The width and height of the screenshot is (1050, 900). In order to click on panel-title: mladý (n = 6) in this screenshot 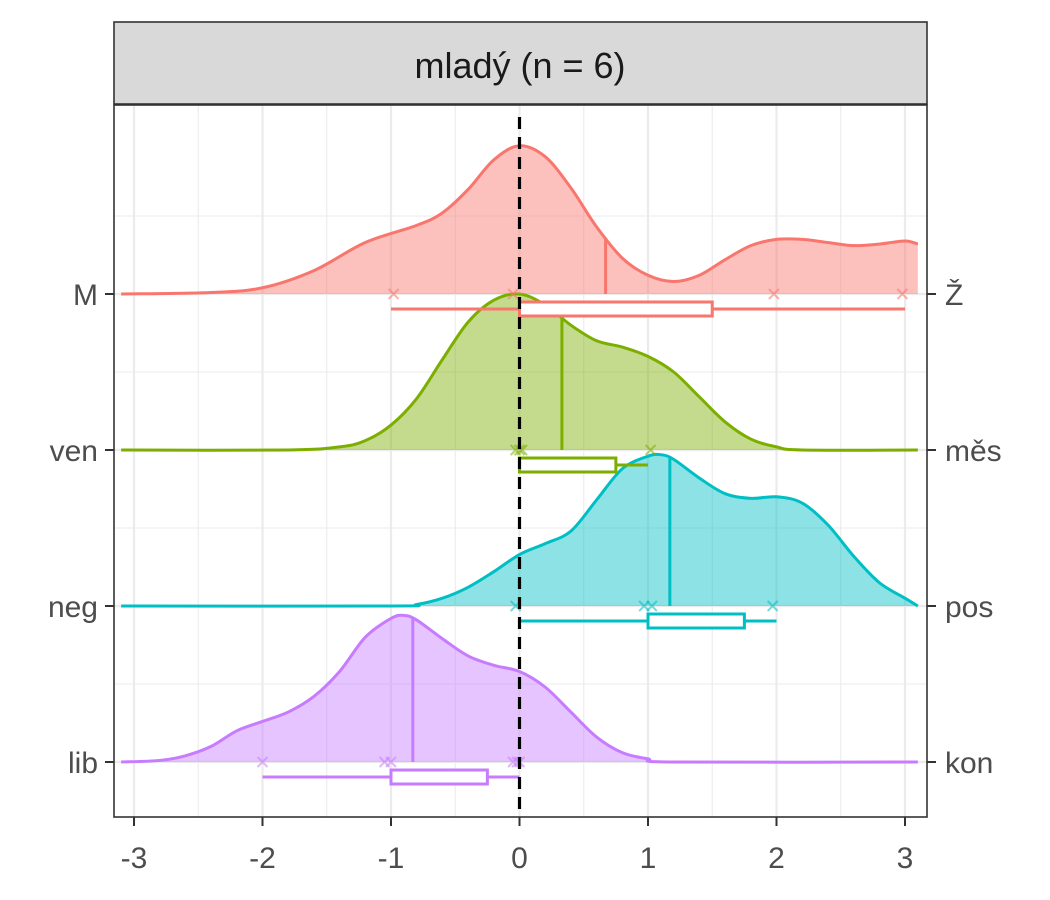, I will do `click(519, 65)`.